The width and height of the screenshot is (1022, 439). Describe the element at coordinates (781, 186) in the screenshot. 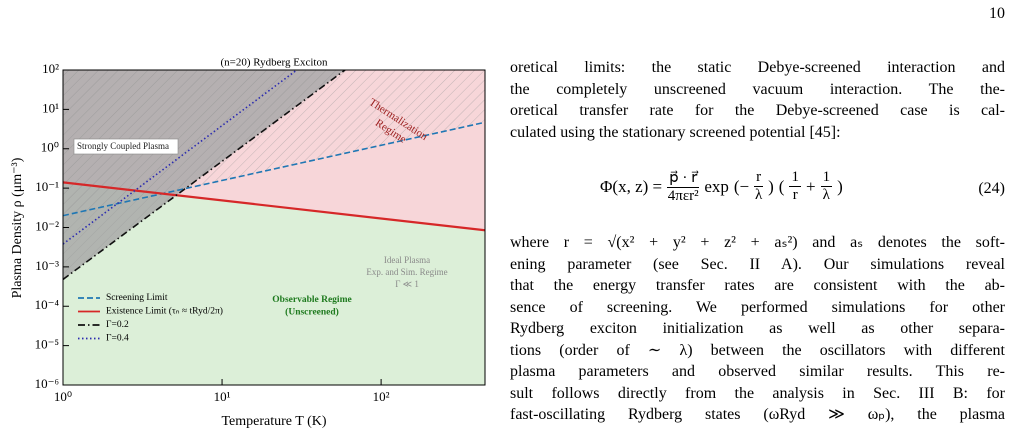

I see `equation-text: (` at that location.